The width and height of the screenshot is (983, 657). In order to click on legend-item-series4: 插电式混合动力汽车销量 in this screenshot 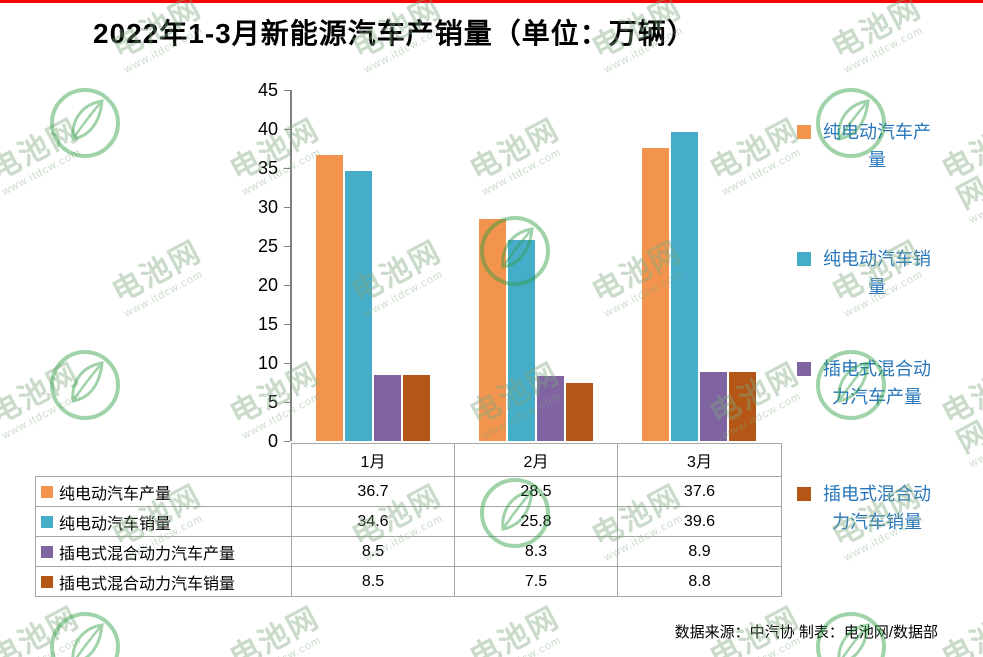, I will do `click(865, 508)`.